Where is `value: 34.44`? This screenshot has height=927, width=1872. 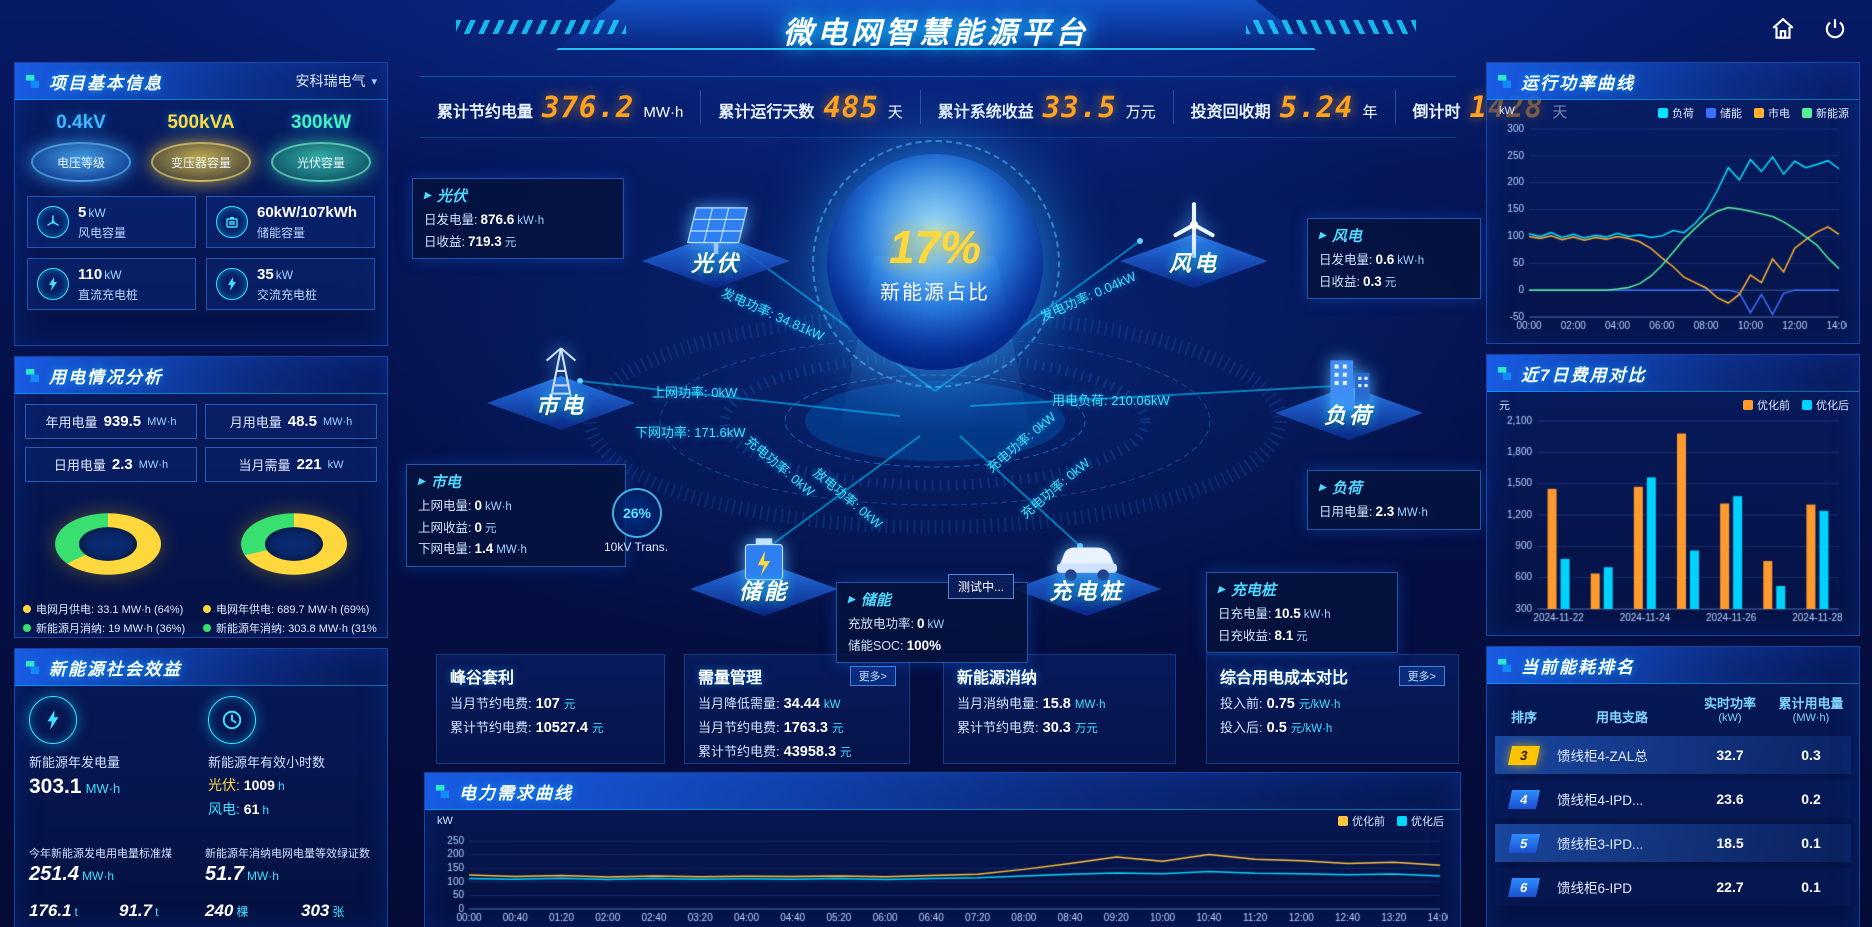 value: 34.44 is located at coordinates (801, 704).